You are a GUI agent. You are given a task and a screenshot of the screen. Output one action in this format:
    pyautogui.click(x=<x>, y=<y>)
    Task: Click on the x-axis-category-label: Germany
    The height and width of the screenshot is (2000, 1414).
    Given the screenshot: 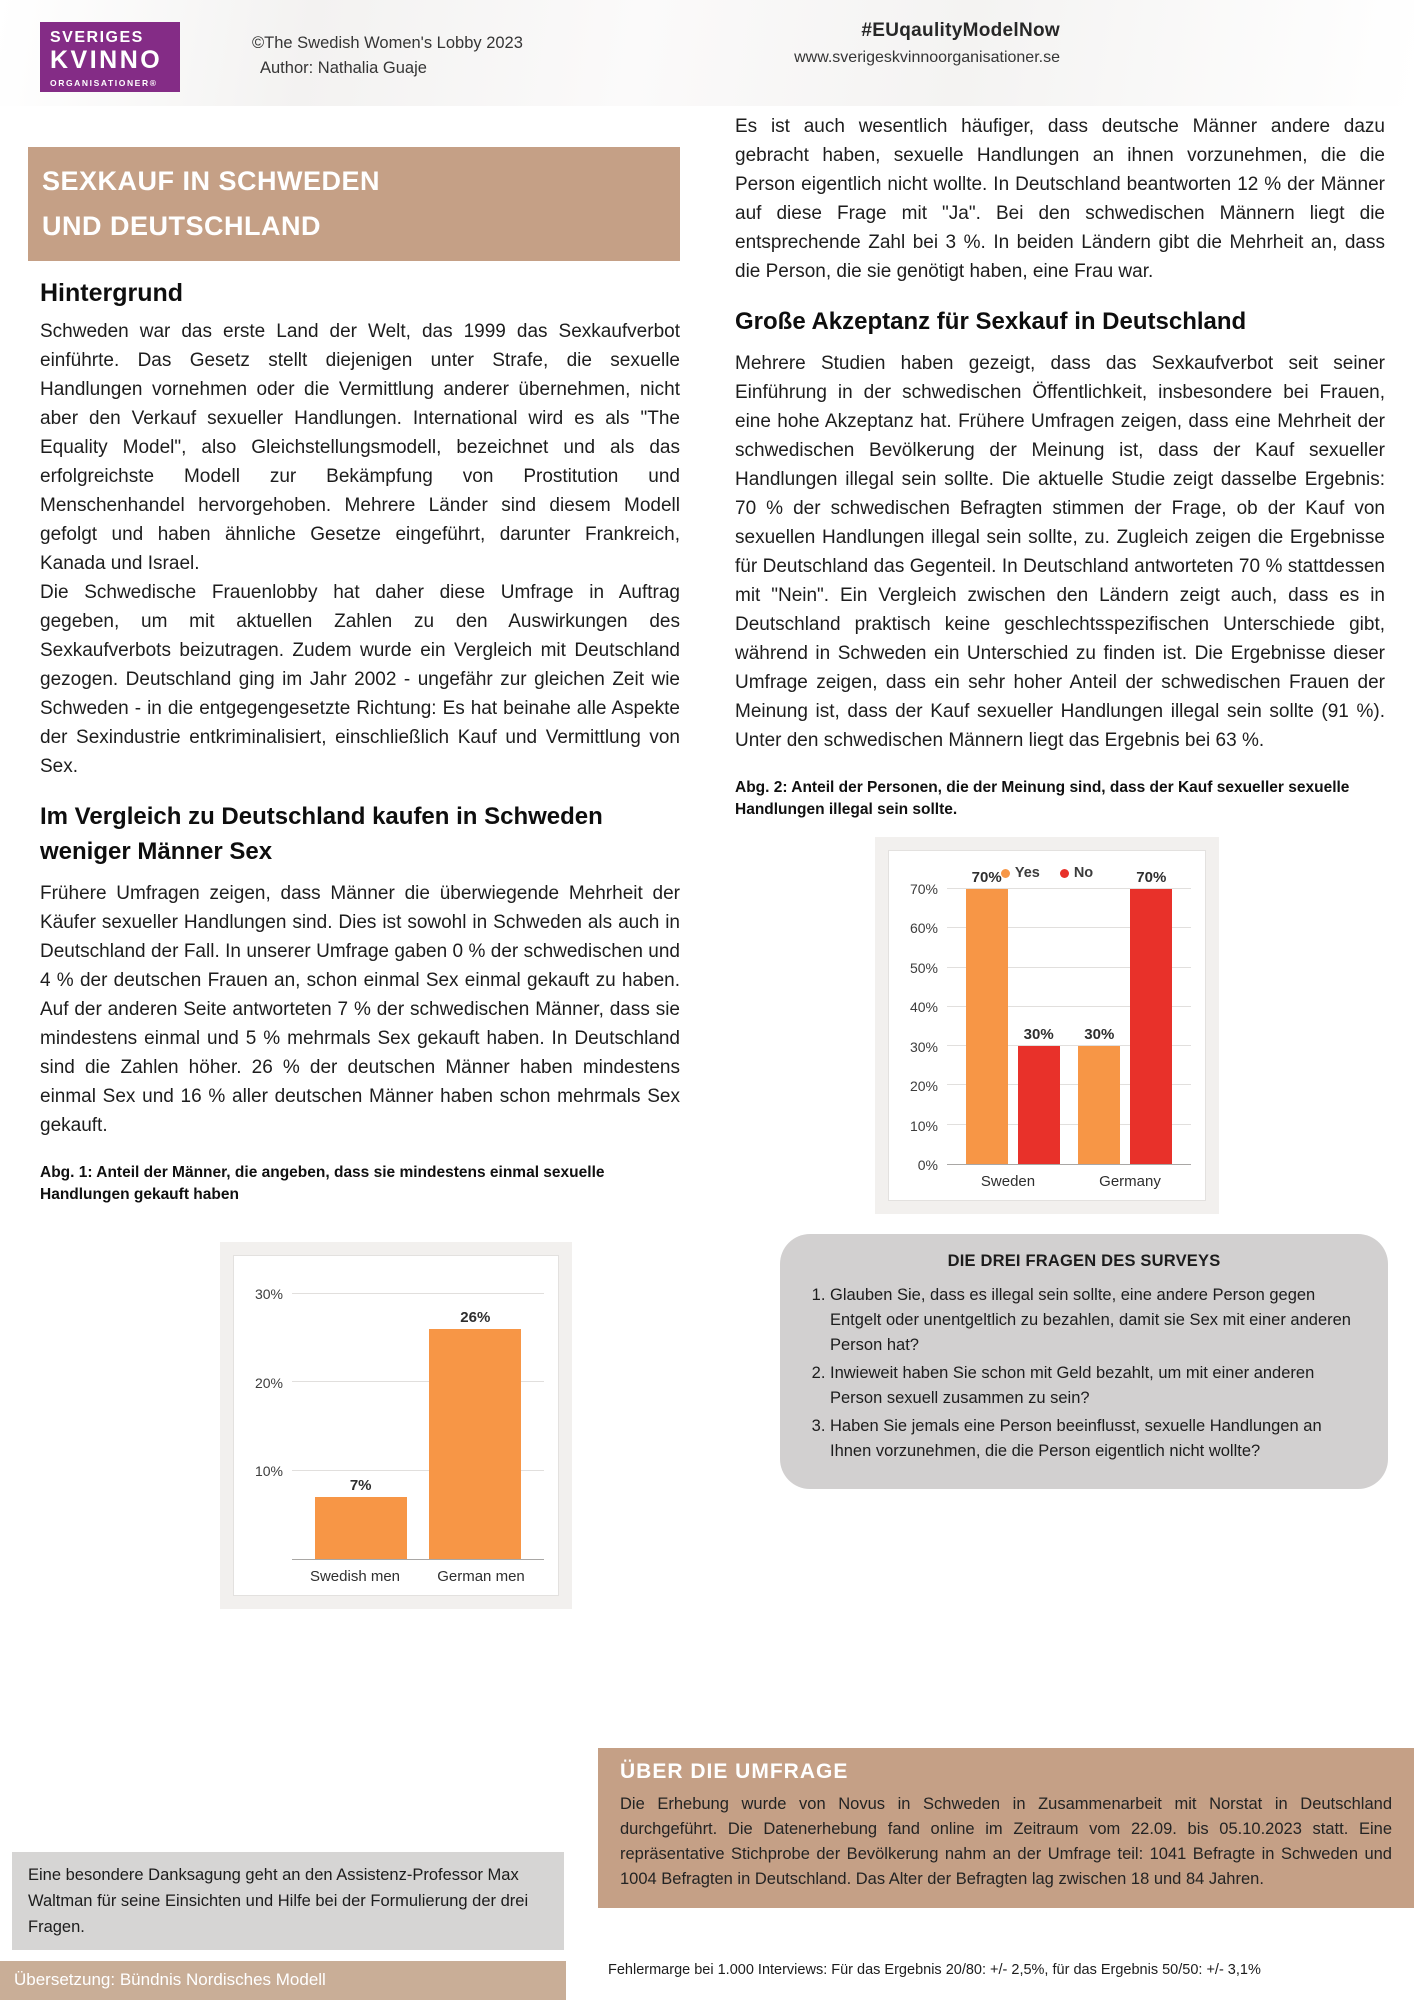 What is the action you would take?
    pyautogui.click(x=1130, y=1181)
    